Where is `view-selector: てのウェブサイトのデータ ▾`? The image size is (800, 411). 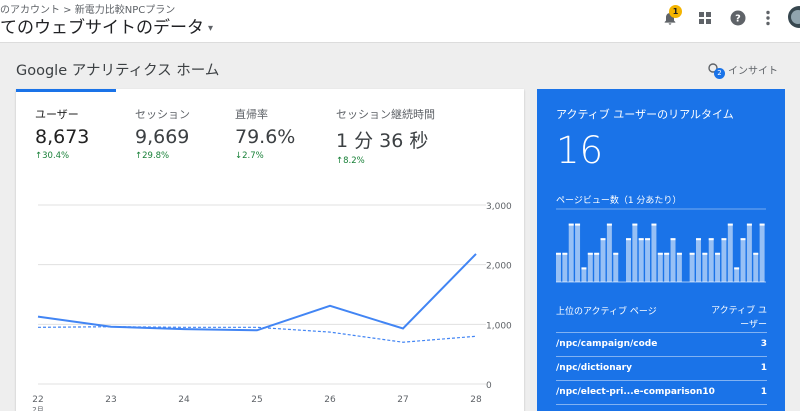 view-selector: てのウェブサイトのデータ ▾ is located at coordinates (106, 25).